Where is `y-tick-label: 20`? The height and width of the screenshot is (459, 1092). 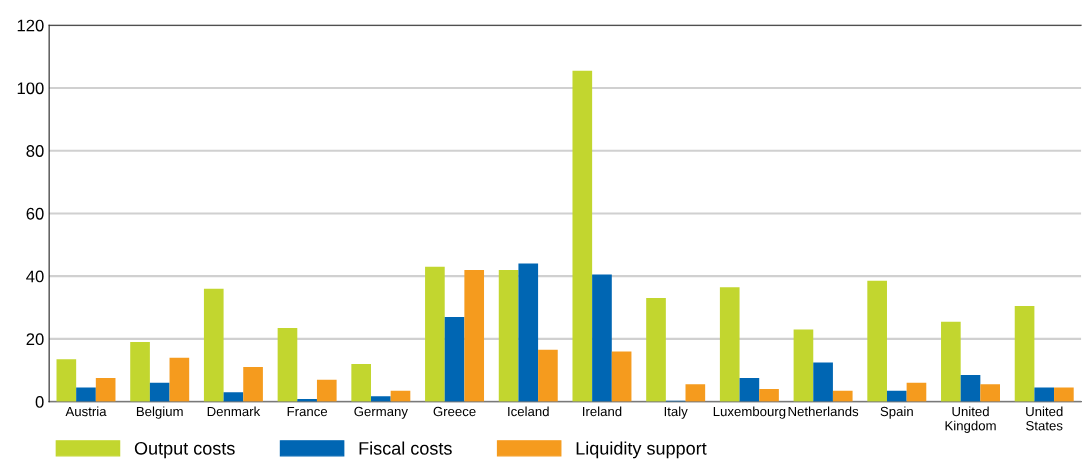
y-tick-label: 20 is located at coordinates (35, 339).